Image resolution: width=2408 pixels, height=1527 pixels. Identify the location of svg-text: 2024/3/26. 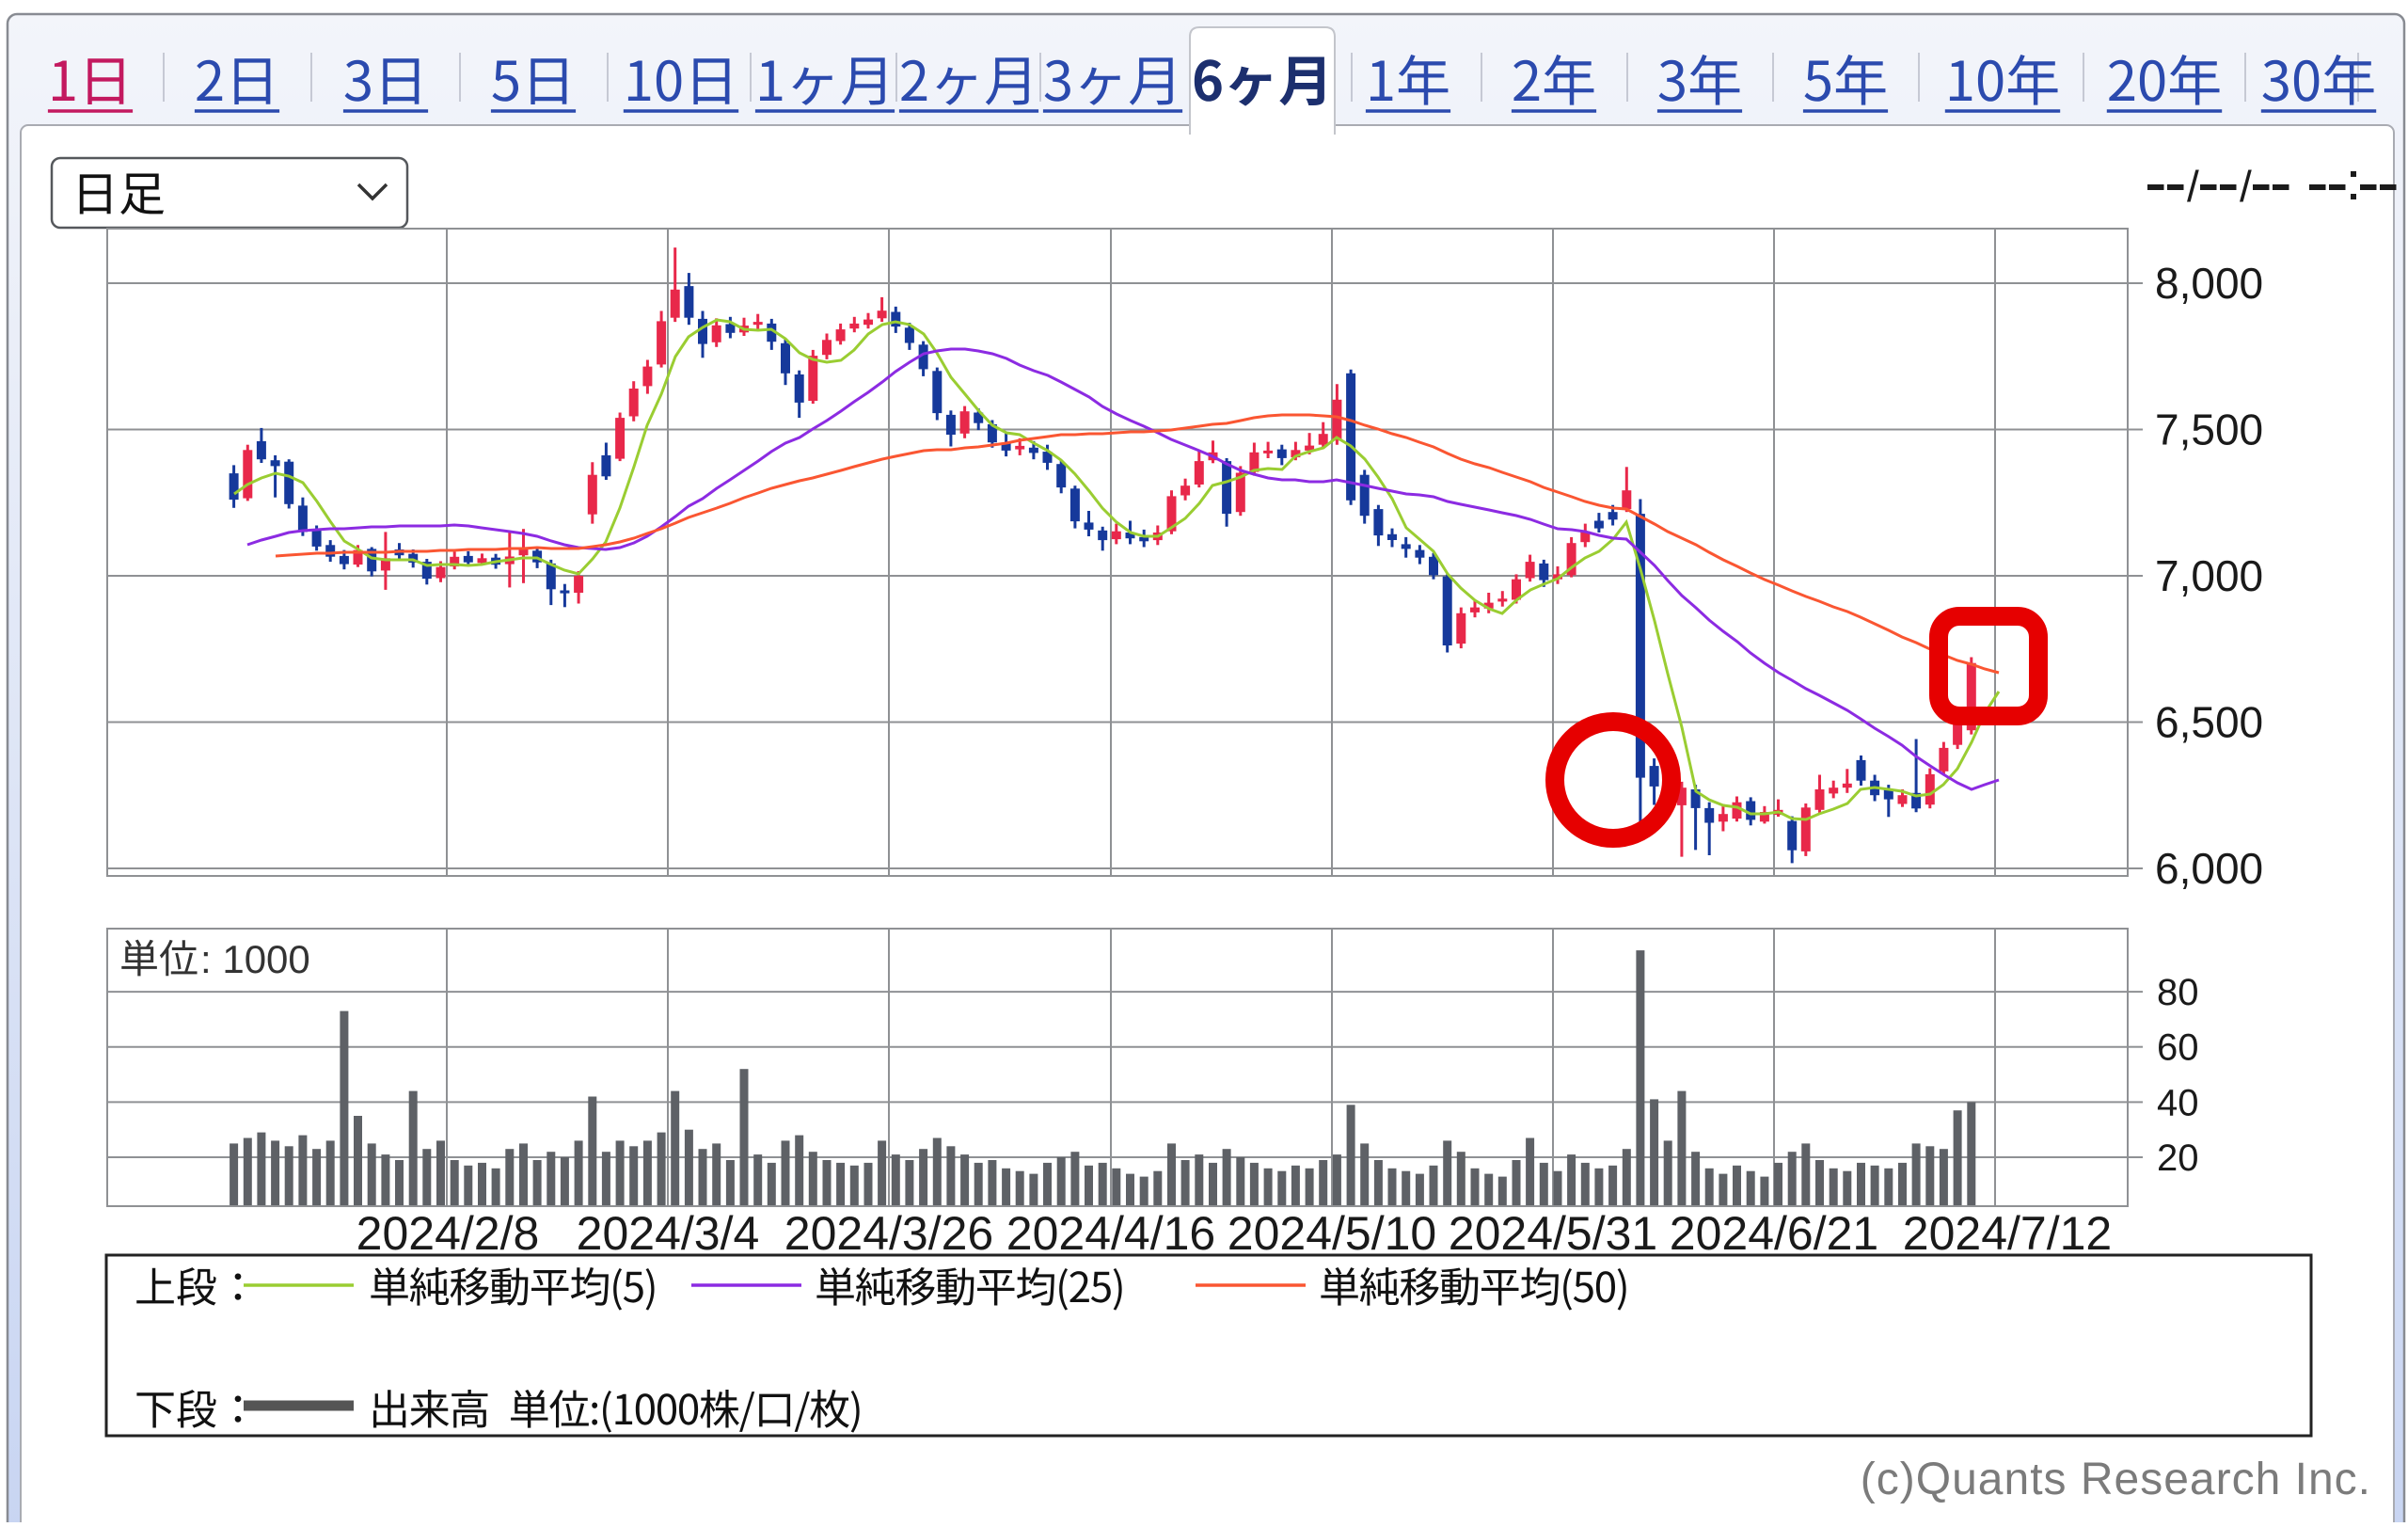
(889, 1233).